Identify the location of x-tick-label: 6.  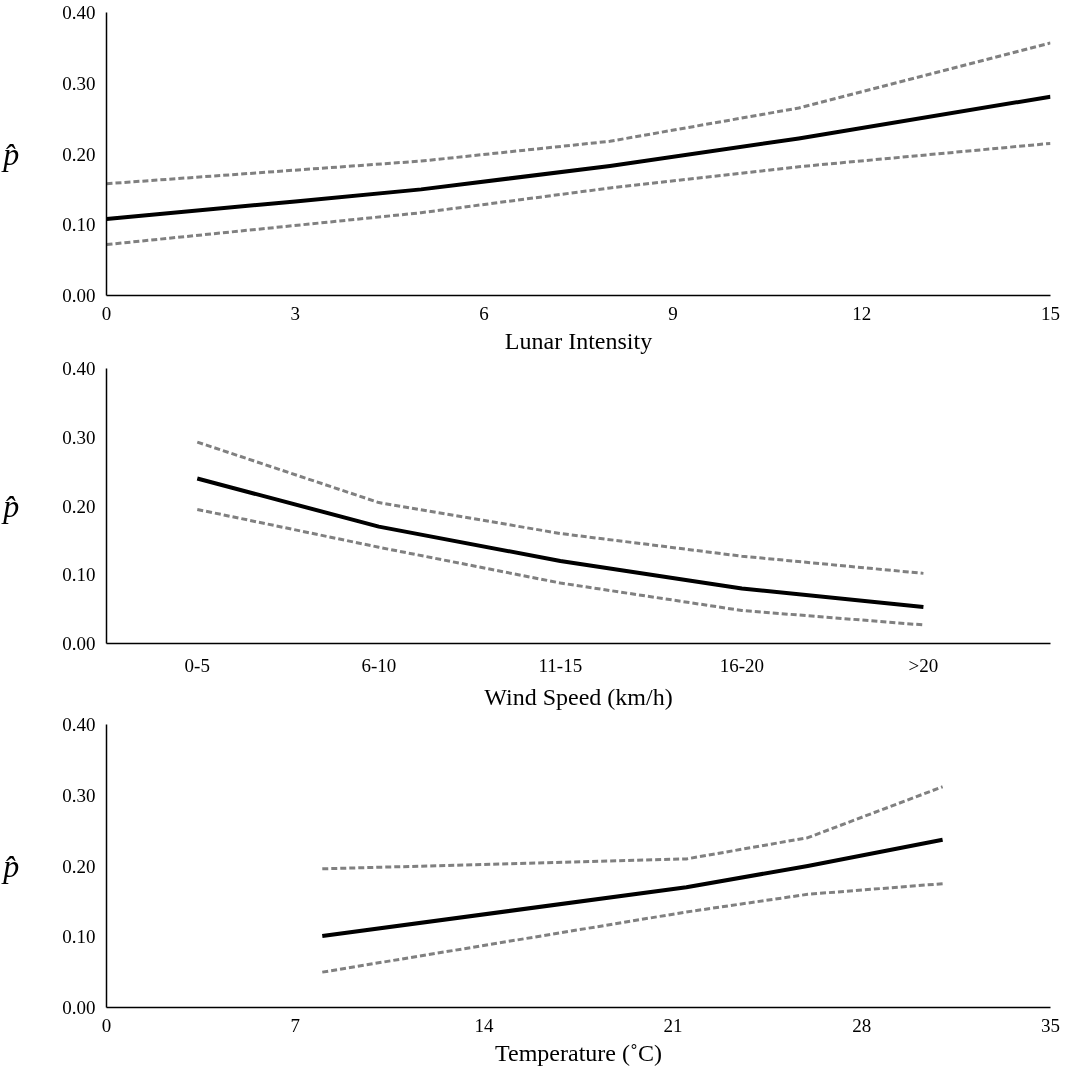
(484, 313).